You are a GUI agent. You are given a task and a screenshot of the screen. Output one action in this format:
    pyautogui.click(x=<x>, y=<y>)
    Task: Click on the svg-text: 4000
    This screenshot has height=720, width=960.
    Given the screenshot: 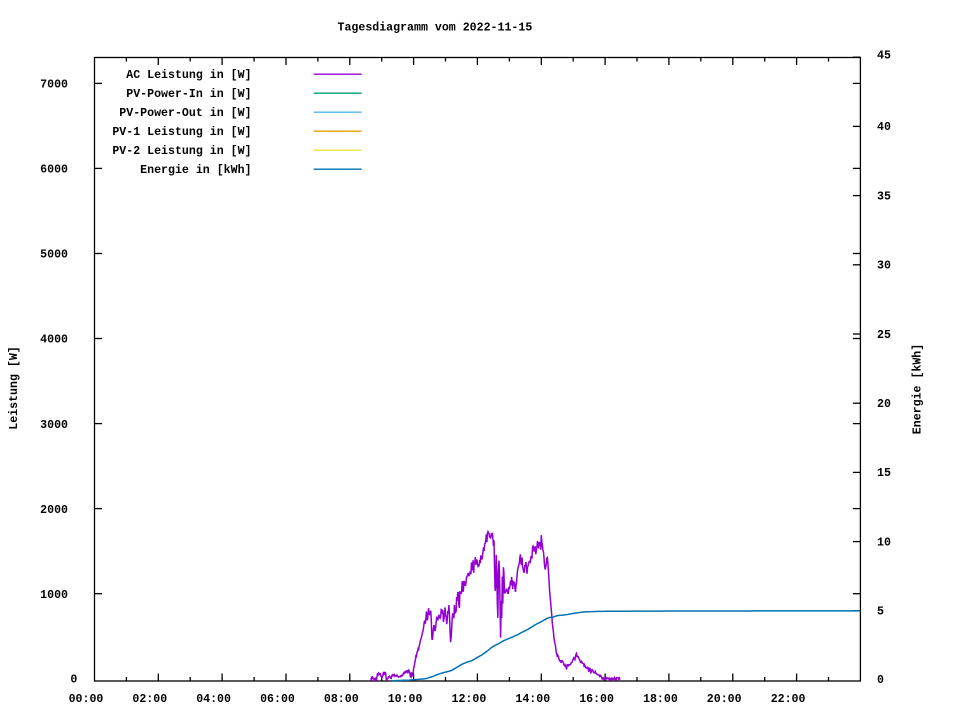 What is the action you would take?
    pyautogui.click(x=54, y=340)
    